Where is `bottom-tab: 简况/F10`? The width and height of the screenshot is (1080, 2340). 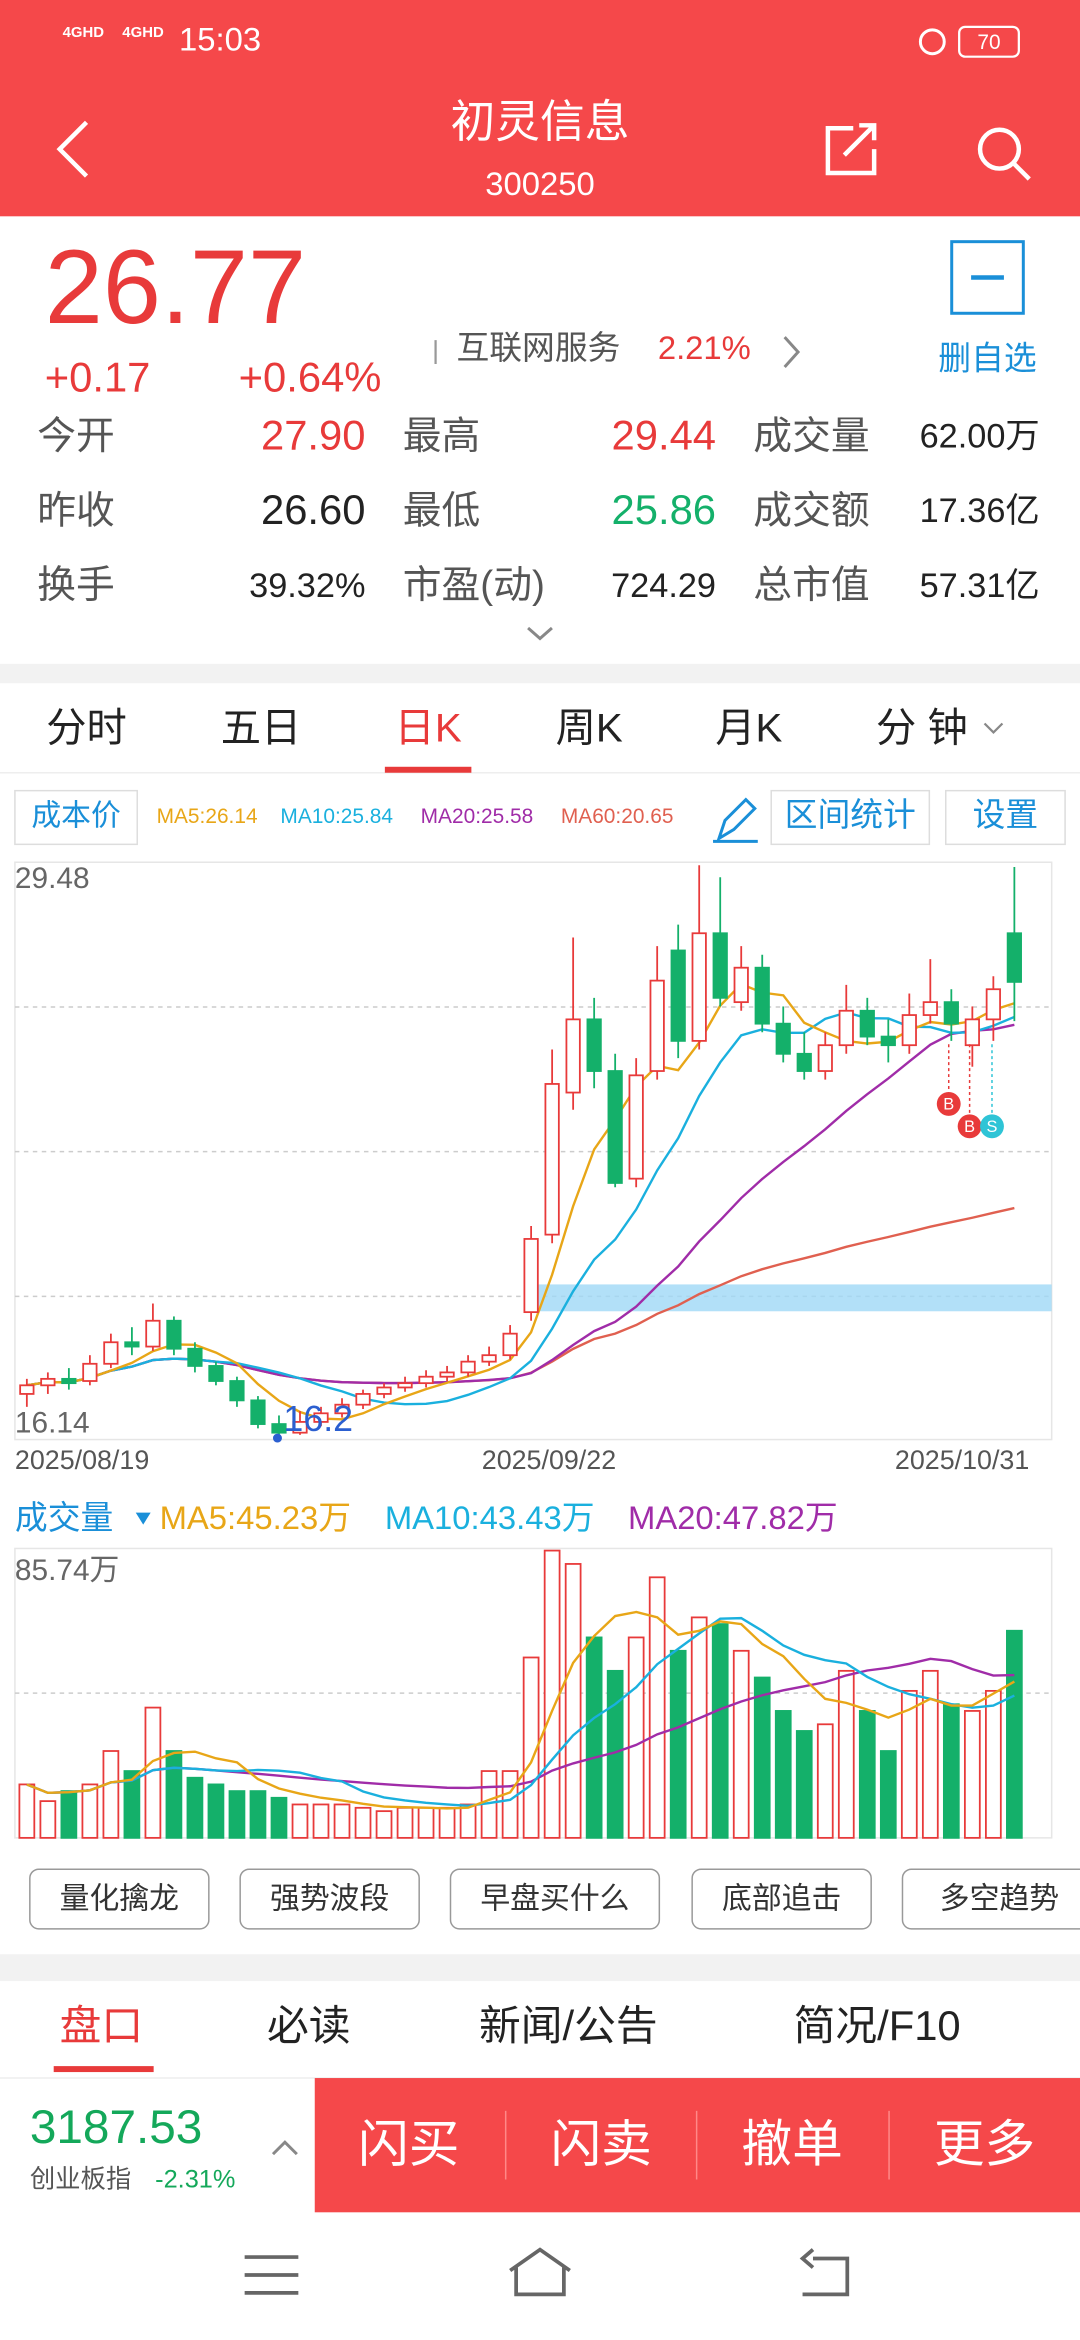
bottom-tab: 简况/F10 is located at coordinates (877, 2025).